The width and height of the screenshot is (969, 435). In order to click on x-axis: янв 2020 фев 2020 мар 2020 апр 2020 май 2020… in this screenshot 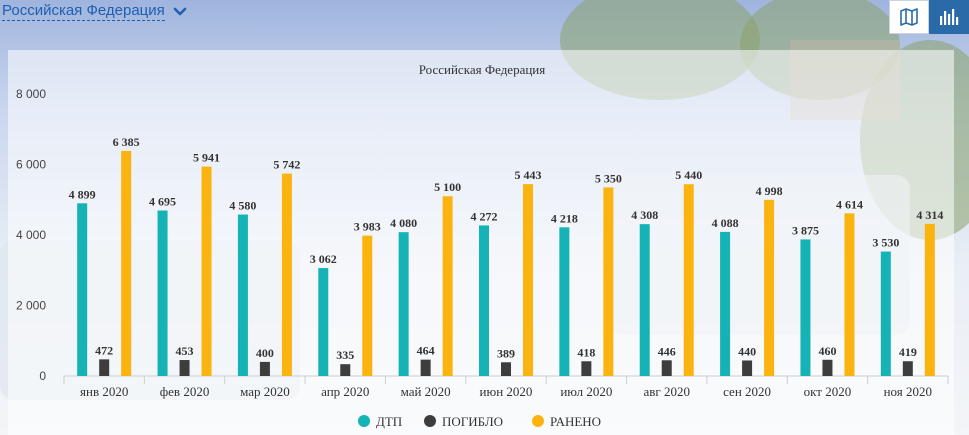, I will do `click(506, 387)`.